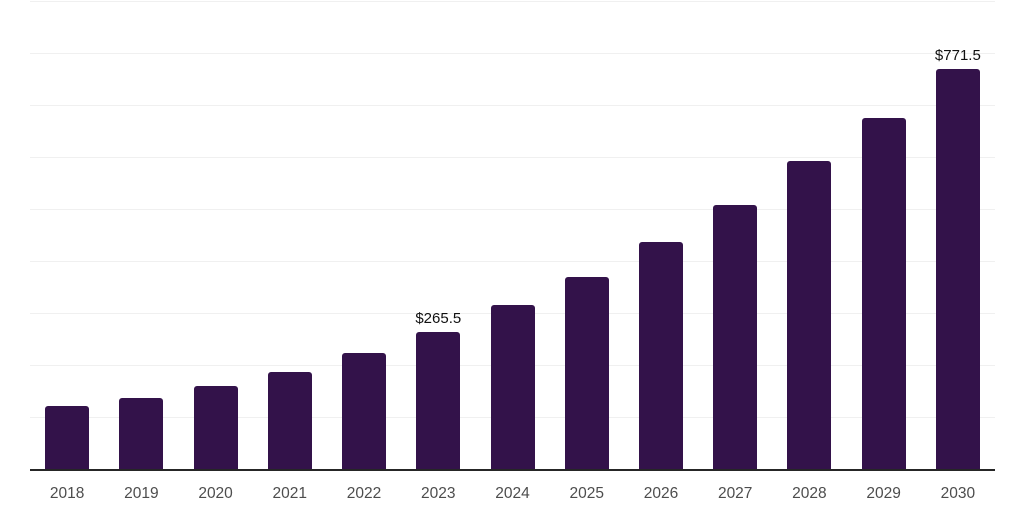 The image size is (1024, 512). Describe the element at coordinates (512, 493) in the screenshot. I see `x-tick-label-2024: 2024` at that location.